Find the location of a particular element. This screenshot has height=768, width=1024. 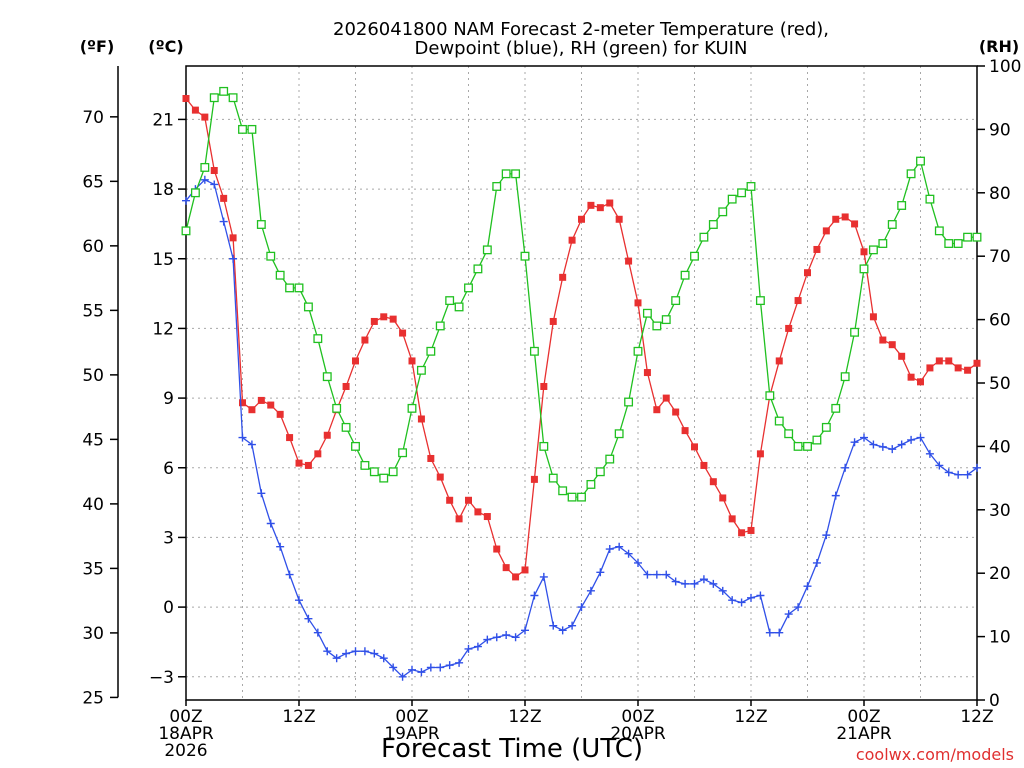

fahrenheit-axis-unit: (ºF) is located at coordinates (97, 46).